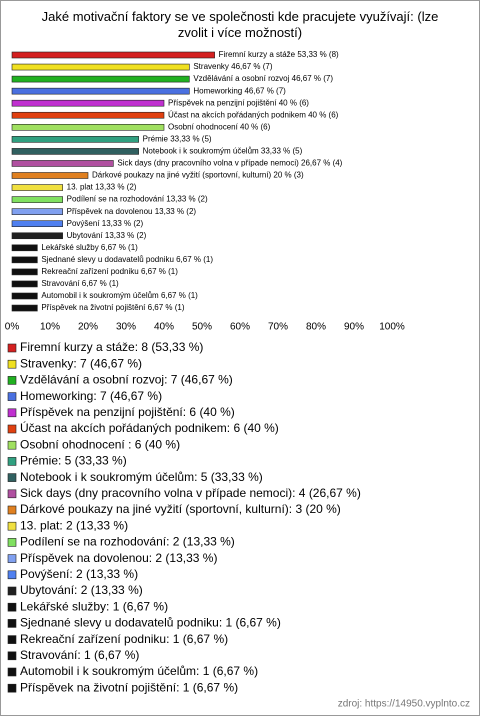 This screenshot has width=480, height=721. What do you see at coordinates (124, 639) in the screenshot?
I see `legend-label: Rekreační zařízení podniku: 1 (6,67 %)` at bounding box center [124, 639].